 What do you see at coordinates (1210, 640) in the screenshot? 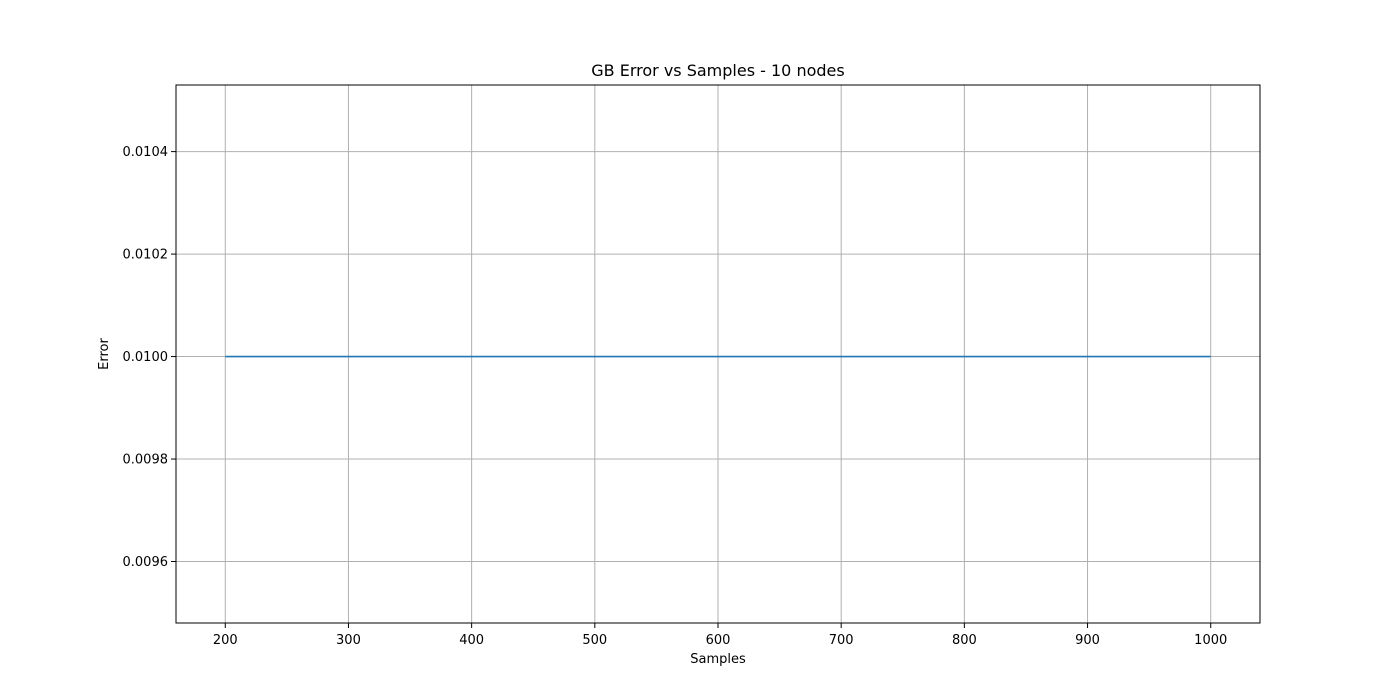
I see `x-tick-label: 1000` at bounding box center [1210, 640].